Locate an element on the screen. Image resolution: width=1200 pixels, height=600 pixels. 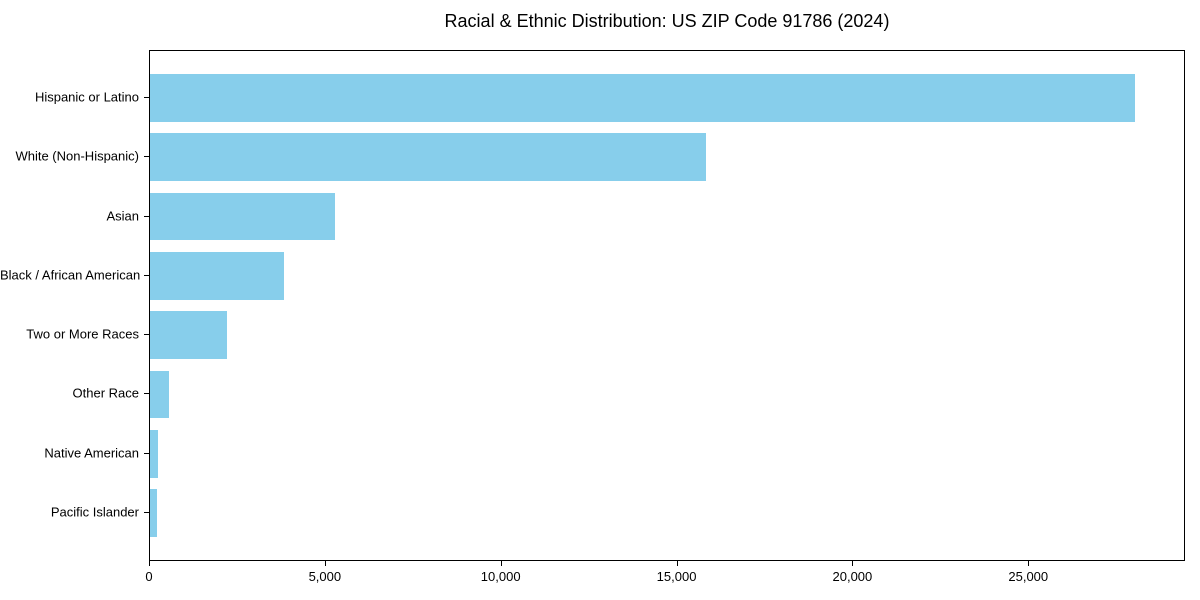
y-axis-label: Pacific Islander is located at coordinates (94, 512).